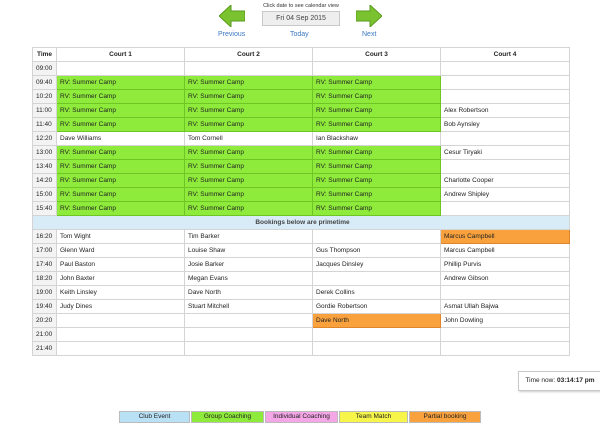  I want to click on court-4-slot: Alex Robertson, so click(505, 110).